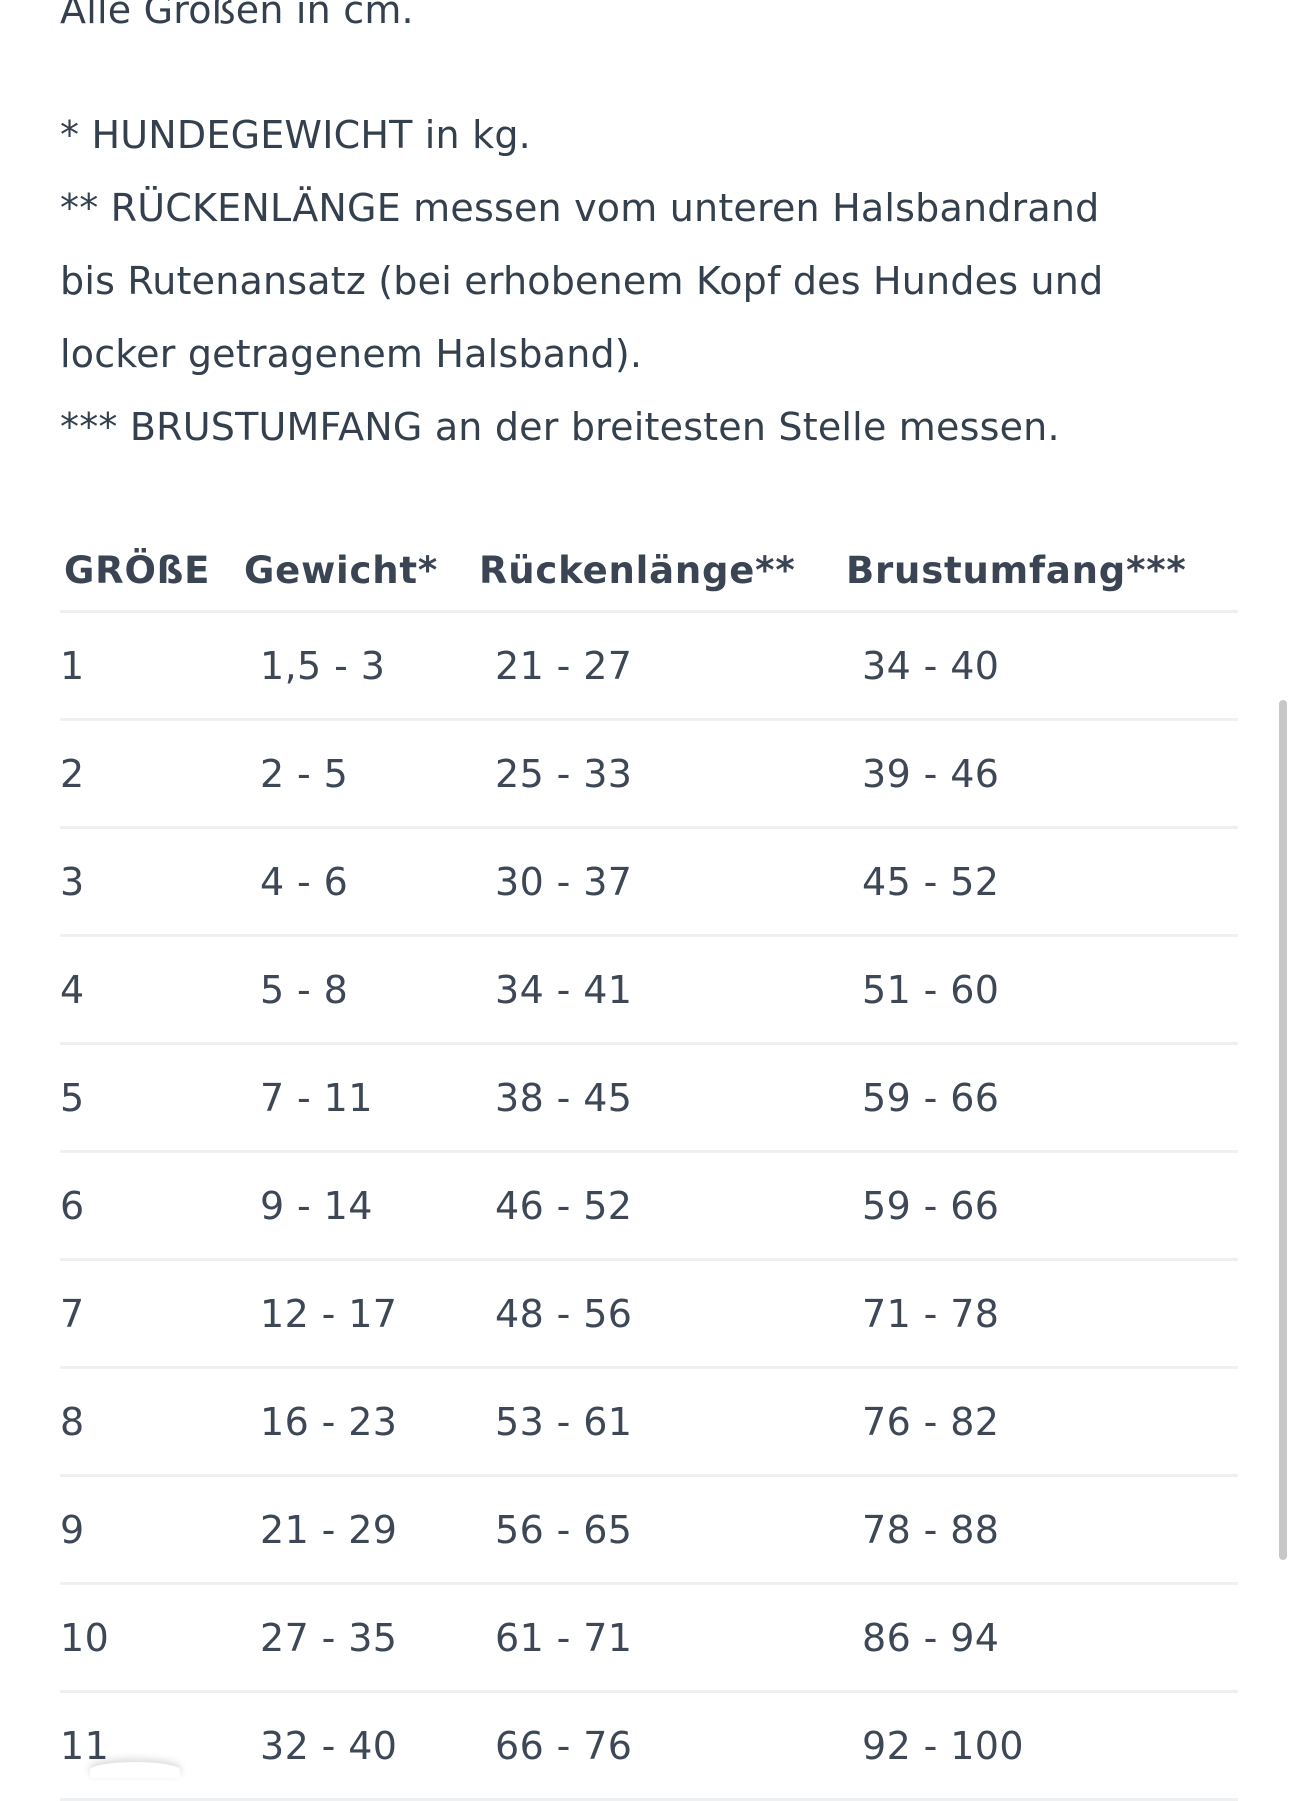  Describe the element at coordinates (1040, 774) in the screenshot. I see `cell-chest: 39 - 46` at that location.